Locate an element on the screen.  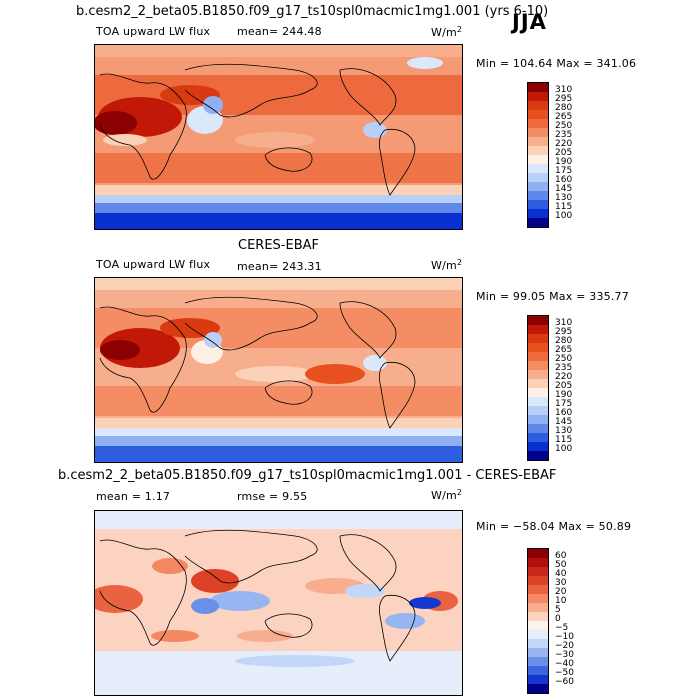
colorbar-tick: −5 is located at coordinates (562, 628).